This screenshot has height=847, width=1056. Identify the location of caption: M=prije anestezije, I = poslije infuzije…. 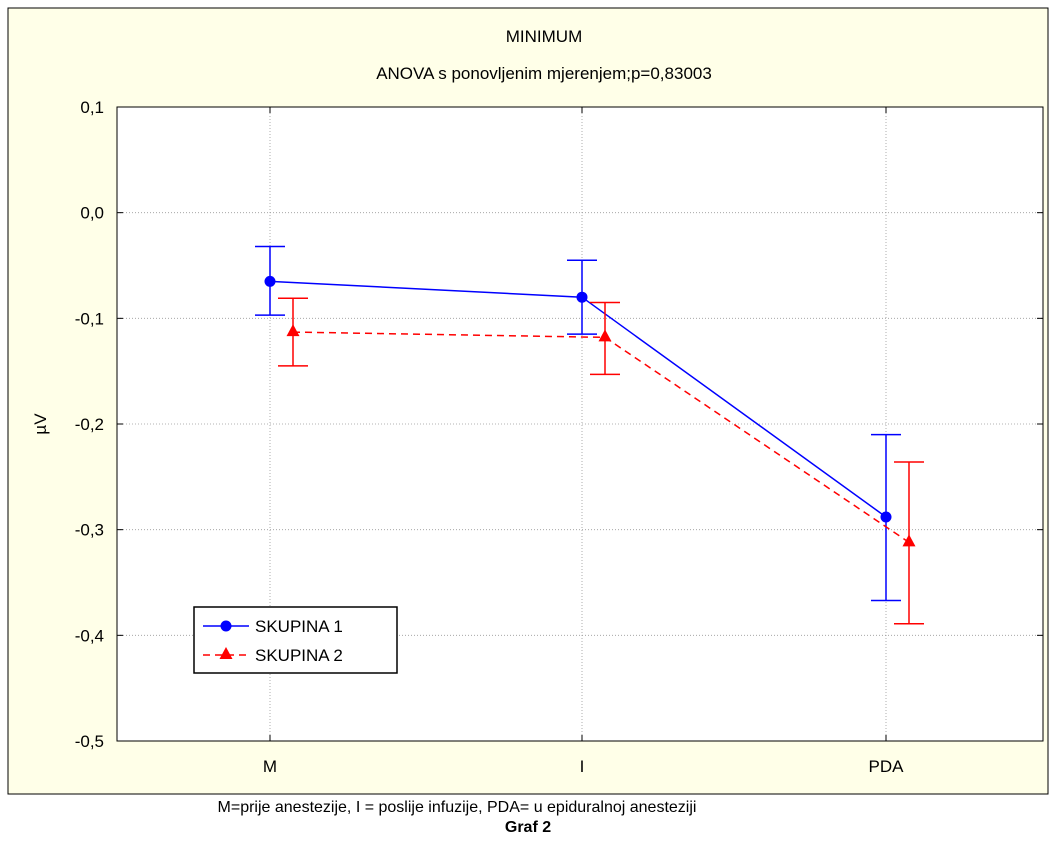
(457, 807).